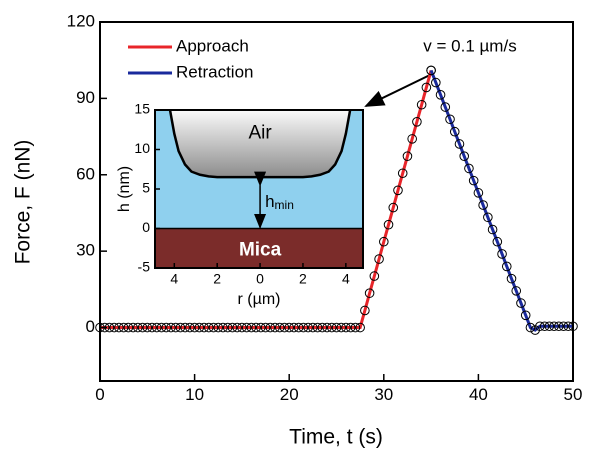 The height and width of the screenshot is (456, 590). Describe the element at coordinates (212, 45) in the screenshot. I see `legend-label: Approach` at that location.